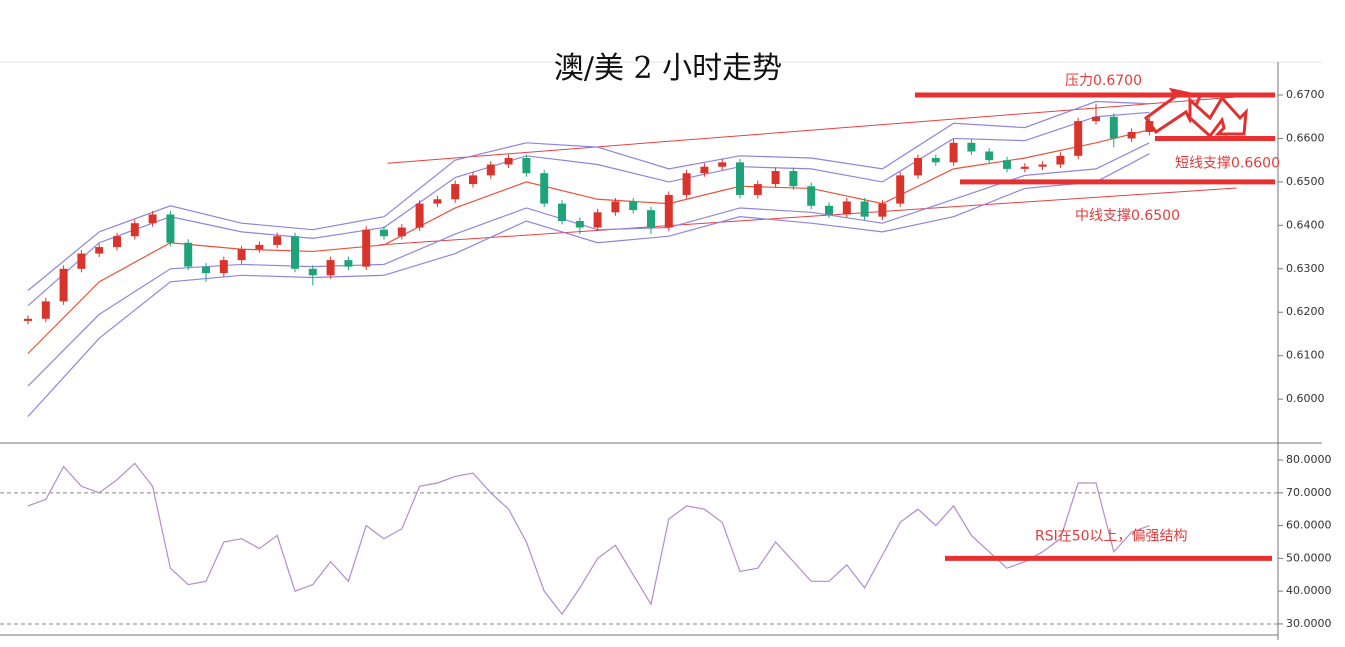 This screenshot has width=1345, height=647. I want to click on y-tick-label: 60.0000, so click(1309, 525).